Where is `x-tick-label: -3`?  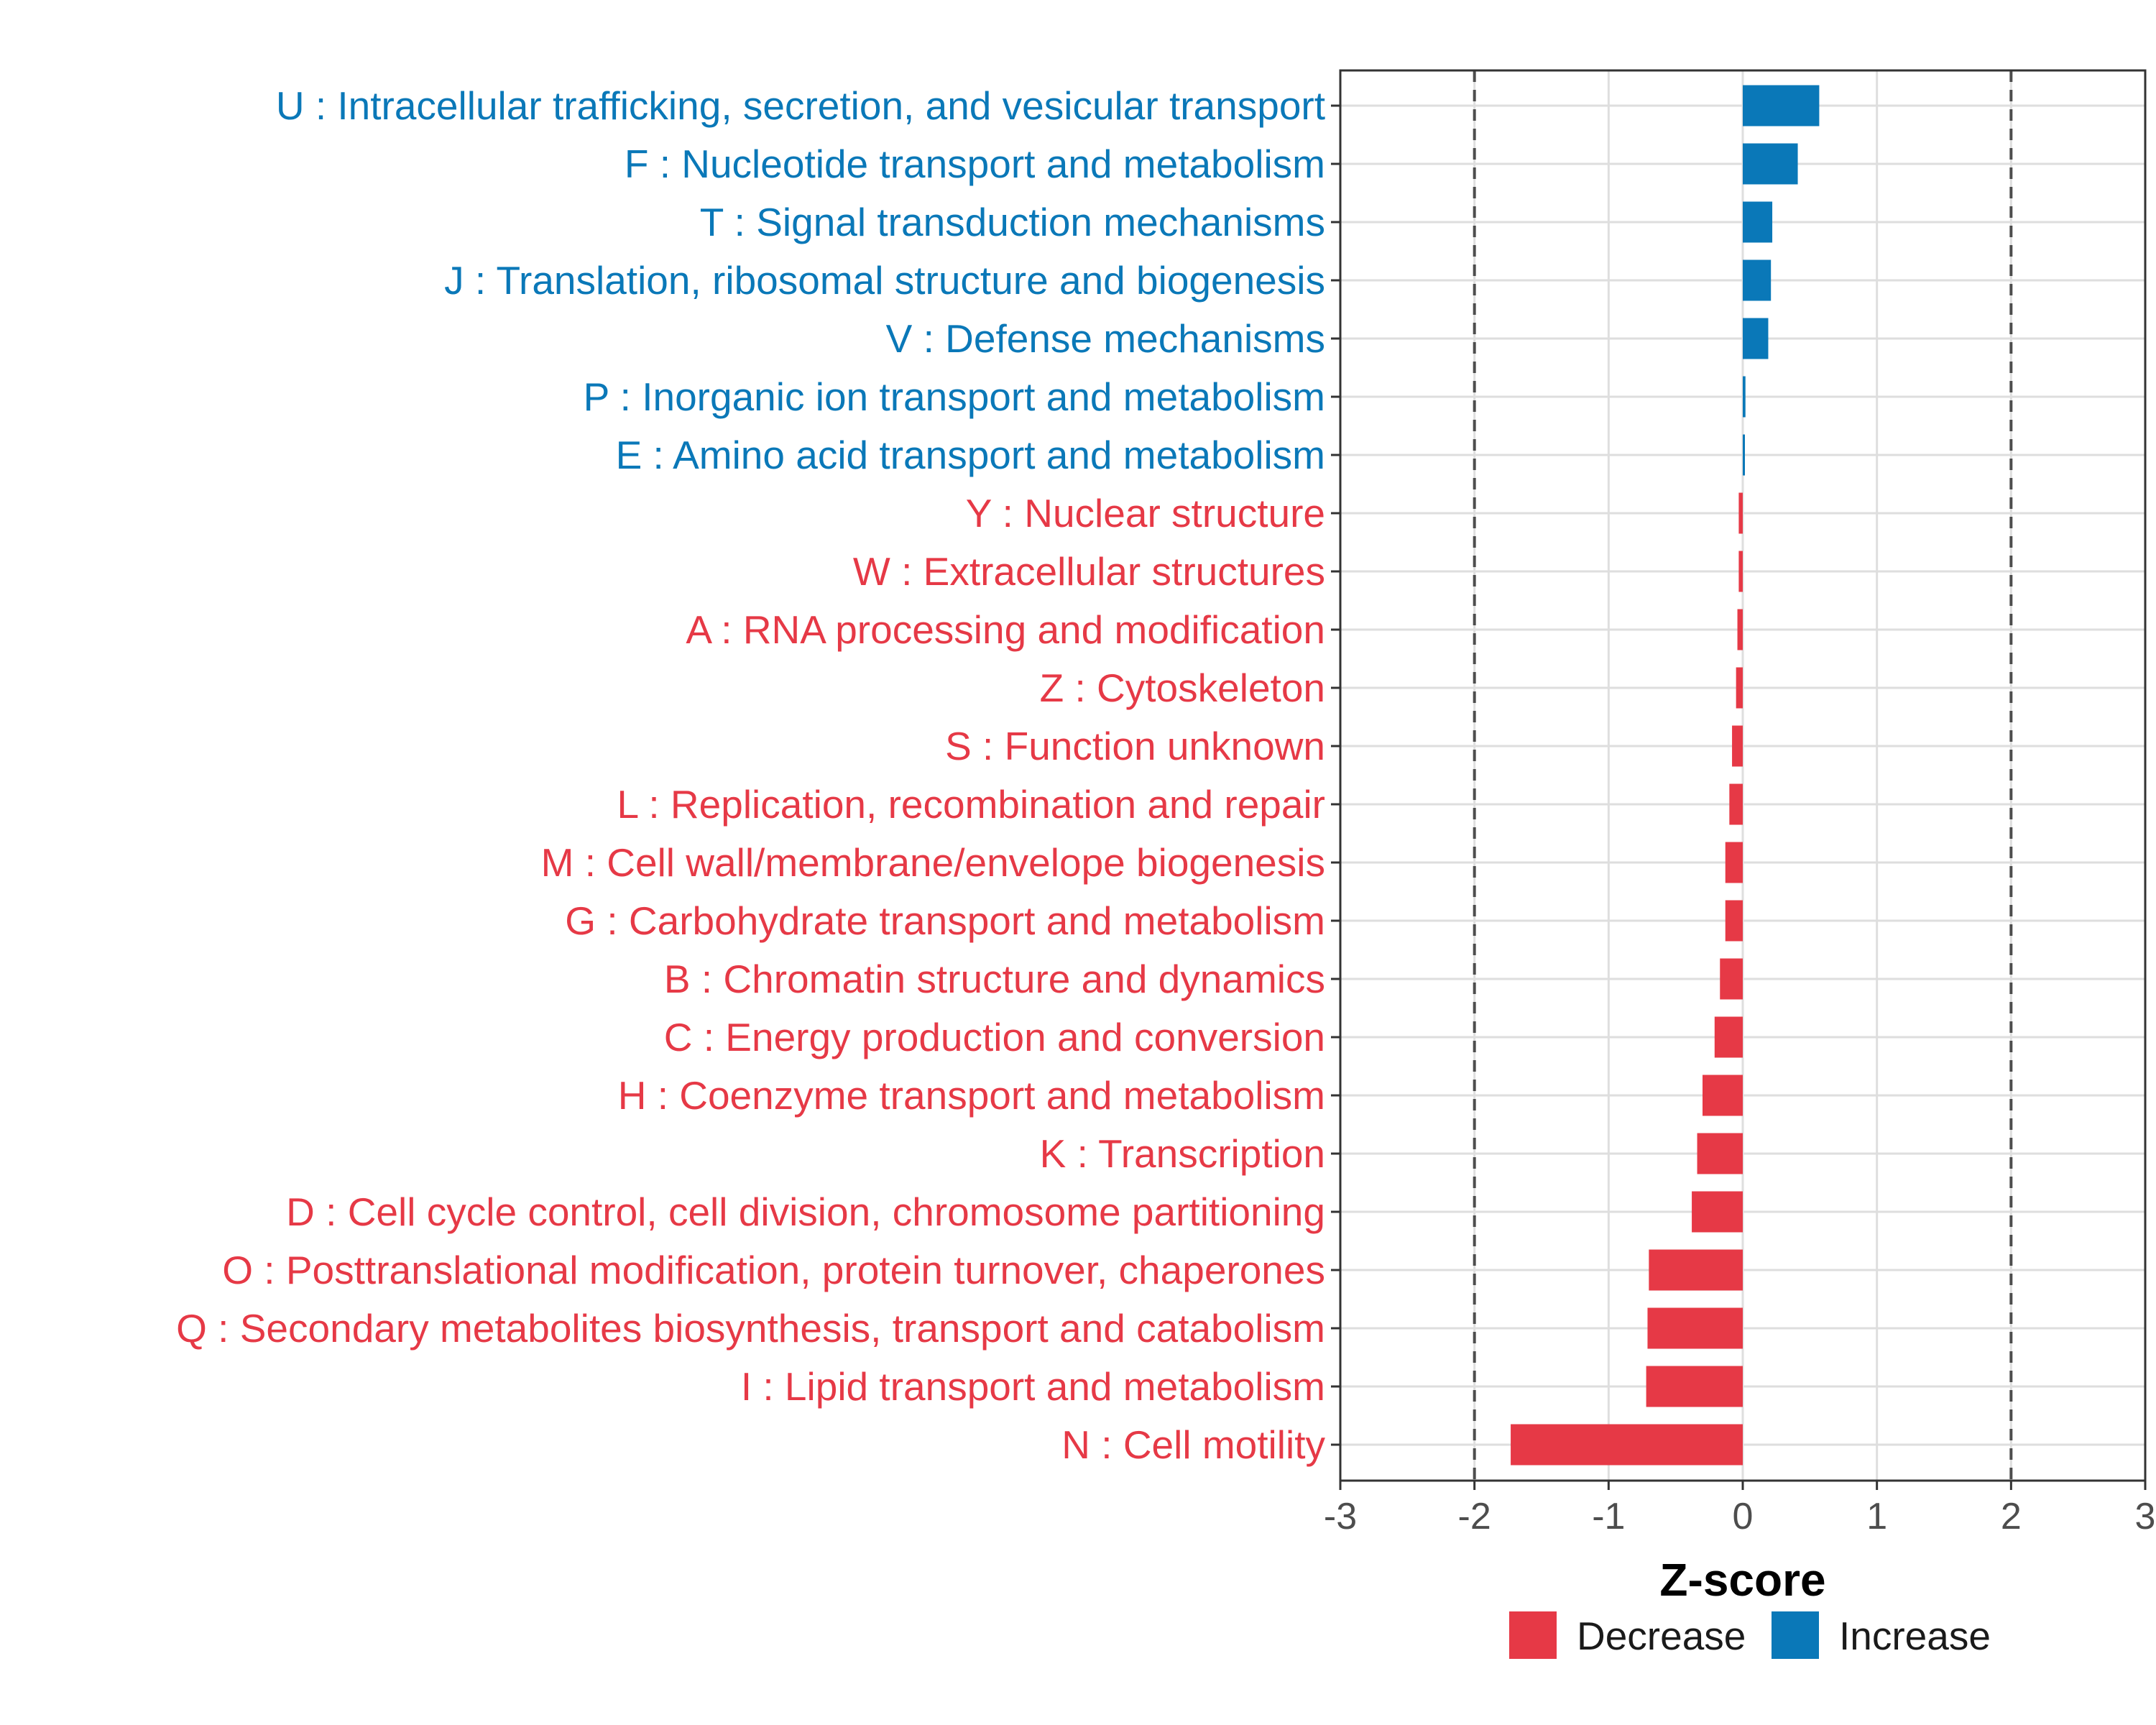
x-tick-label: -3 is located at coordinates (1340, 1516).